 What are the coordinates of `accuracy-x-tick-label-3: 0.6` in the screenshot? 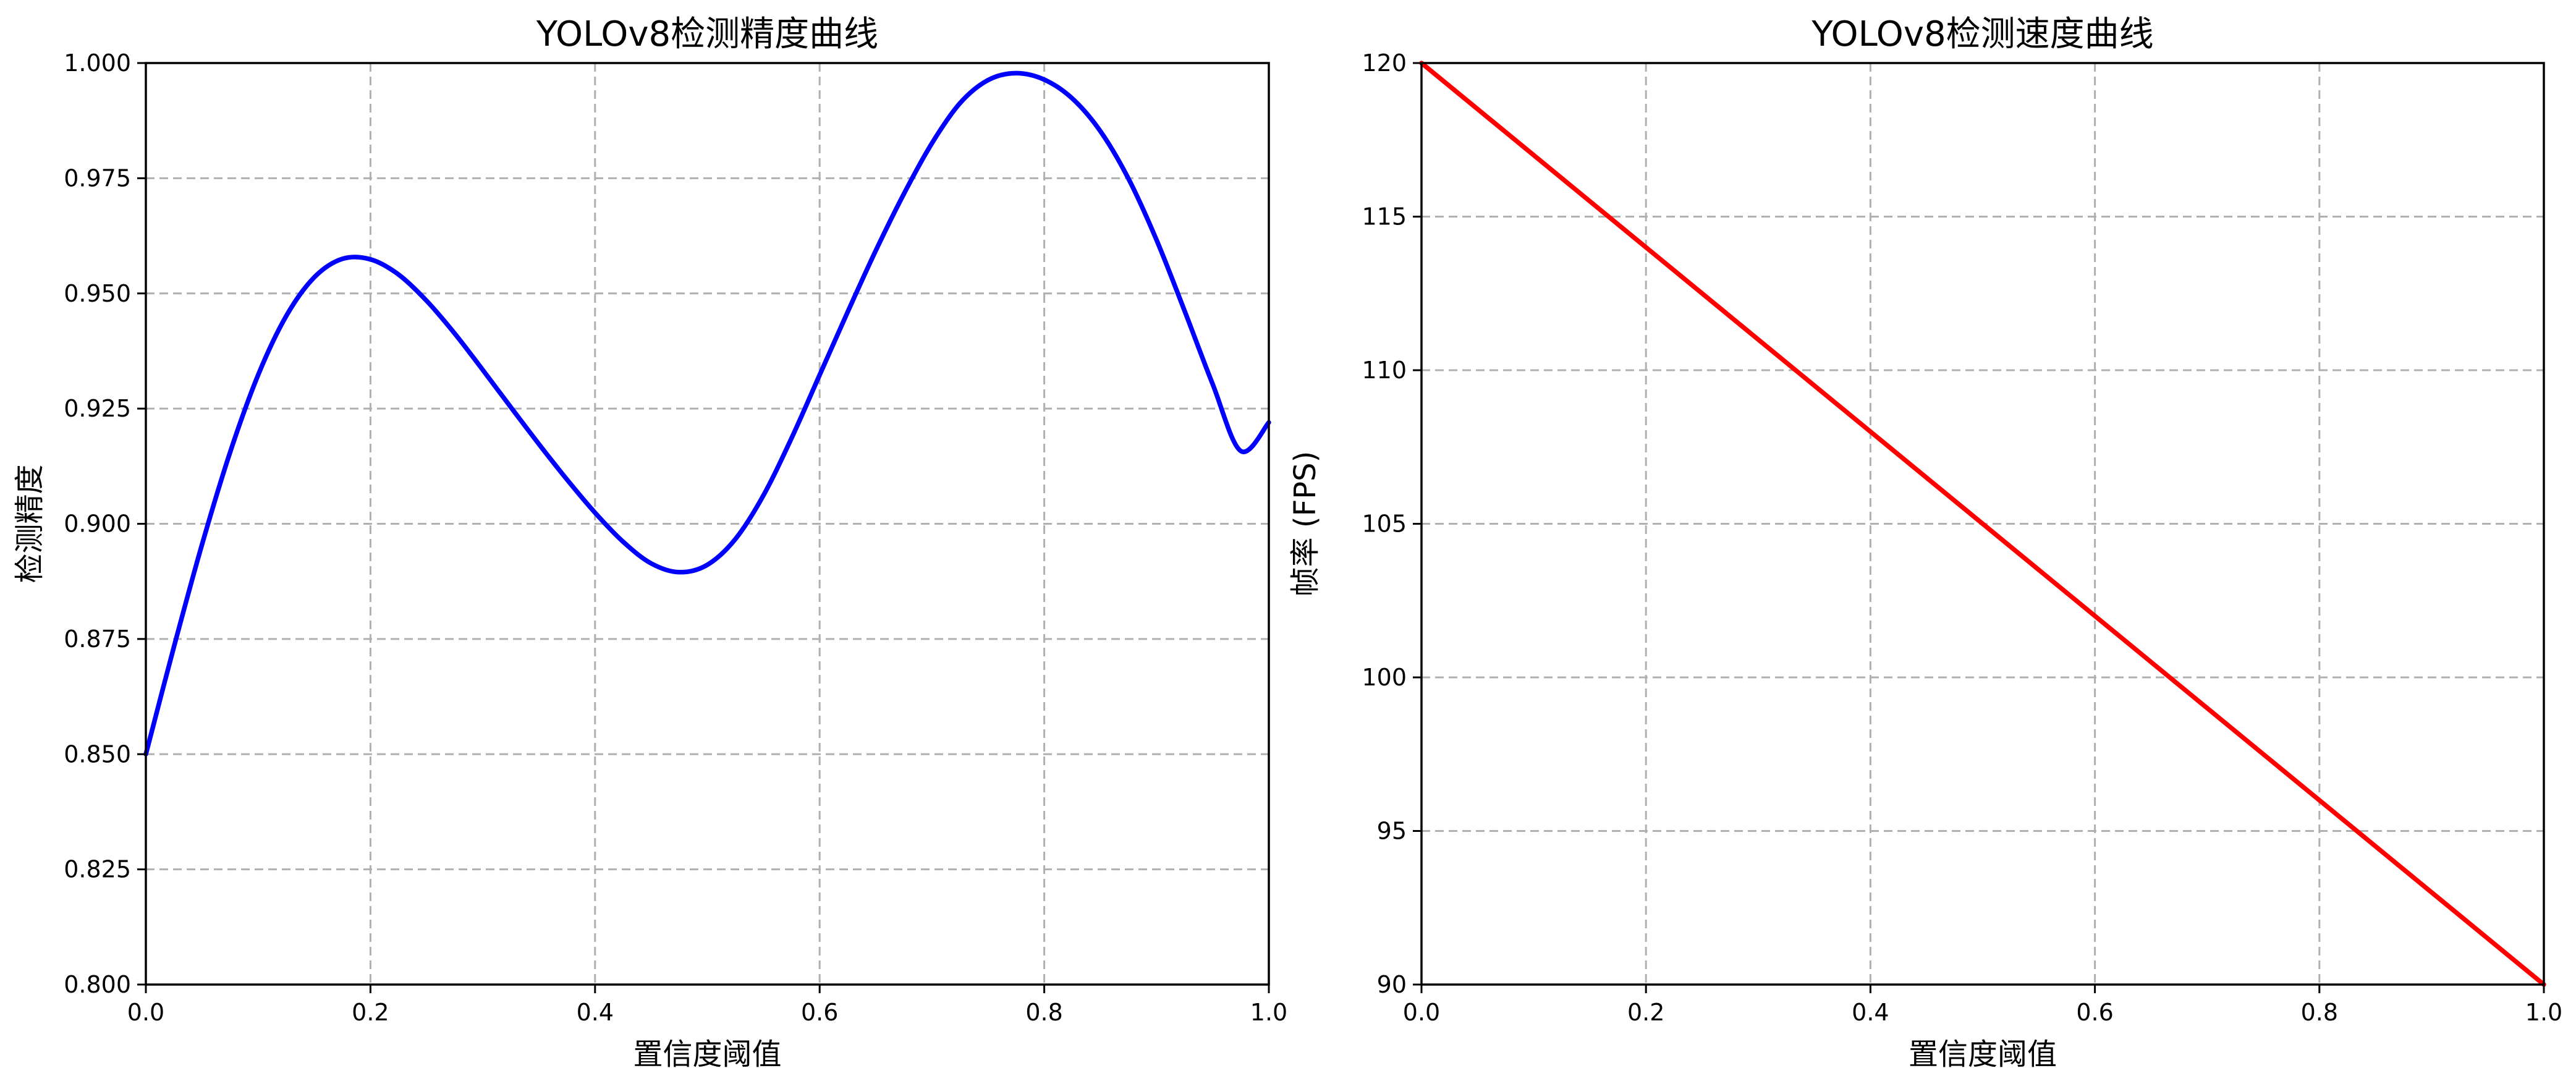 It's located at (819, 1013).